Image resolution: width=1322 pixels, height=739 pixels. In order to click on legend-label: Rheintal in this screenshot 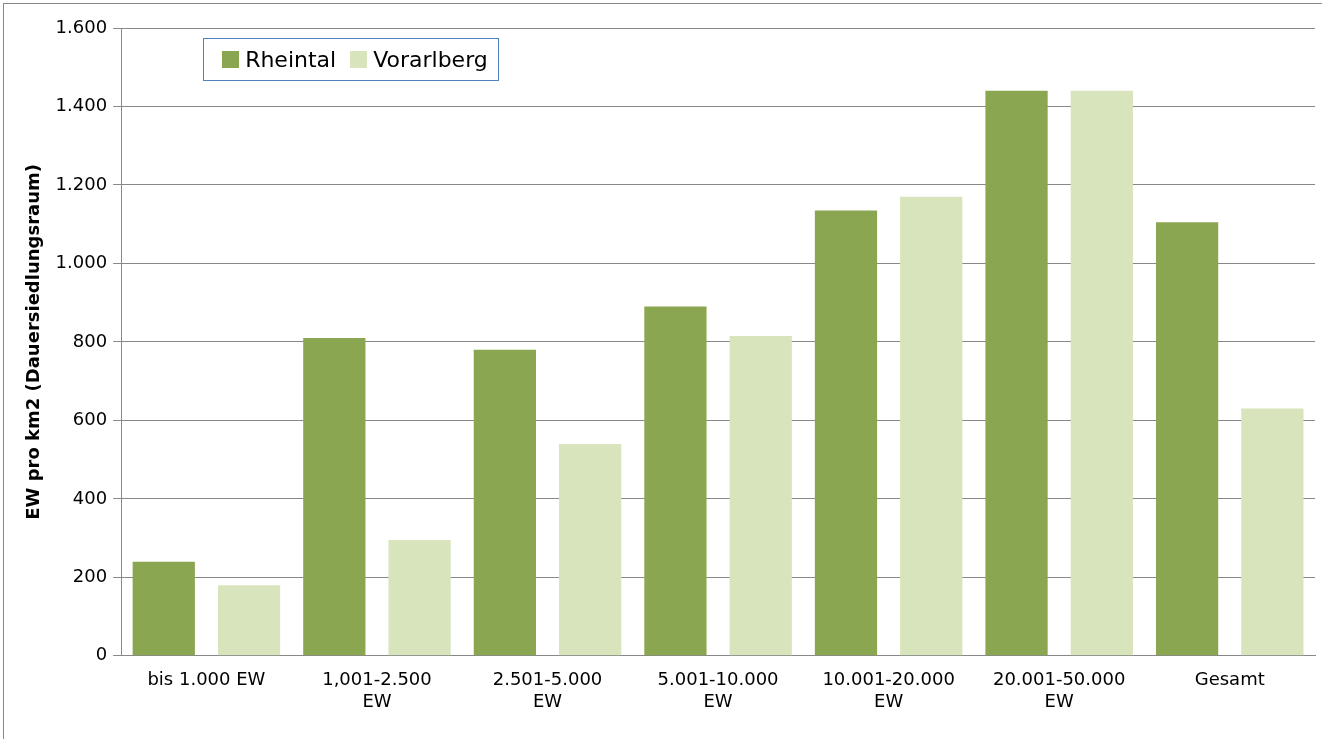, I will do `click(291, 59)`.